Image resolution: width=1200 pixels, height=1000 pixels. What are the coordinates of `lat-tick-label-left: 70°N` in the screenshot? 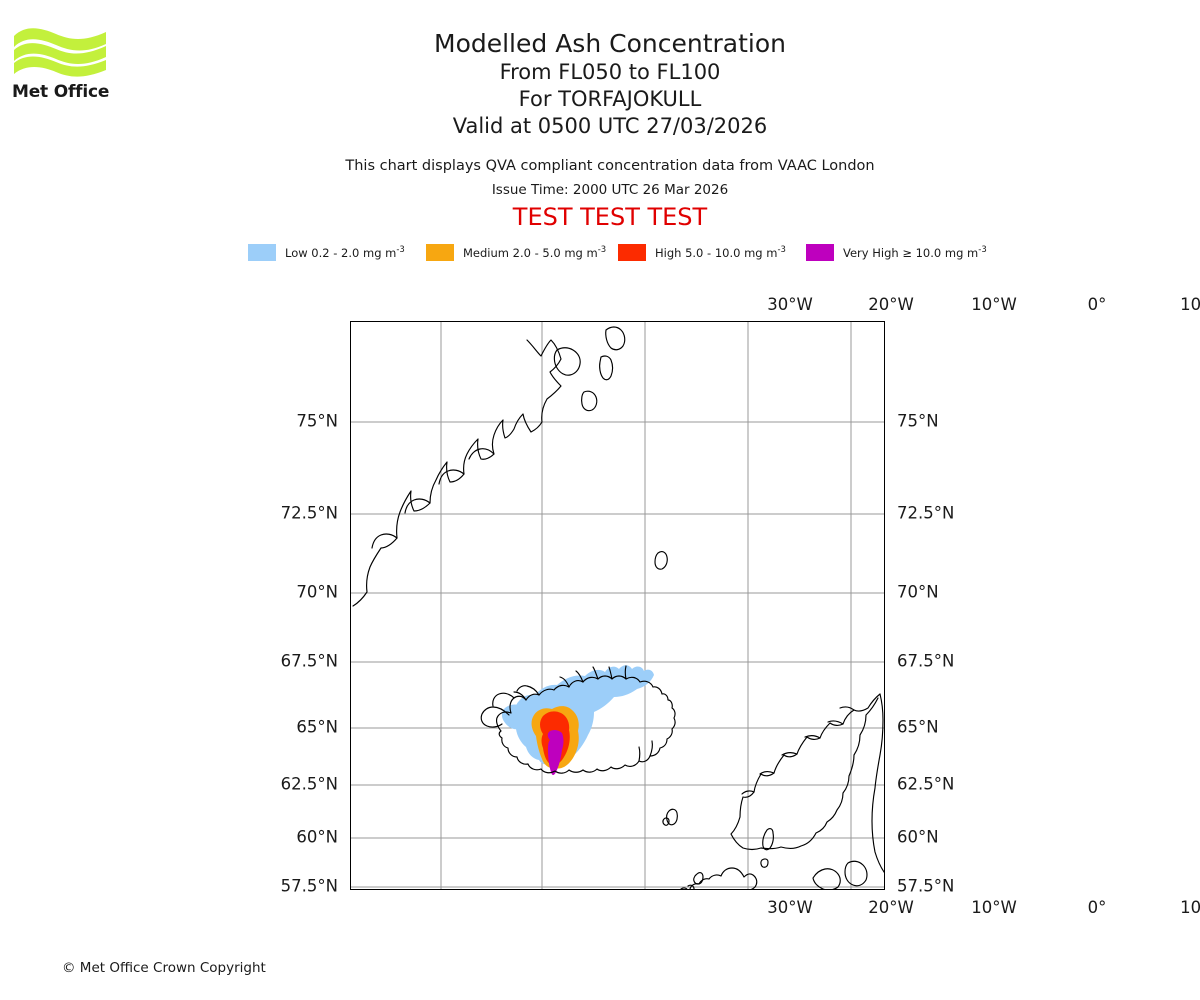 It's located at (317, 592).